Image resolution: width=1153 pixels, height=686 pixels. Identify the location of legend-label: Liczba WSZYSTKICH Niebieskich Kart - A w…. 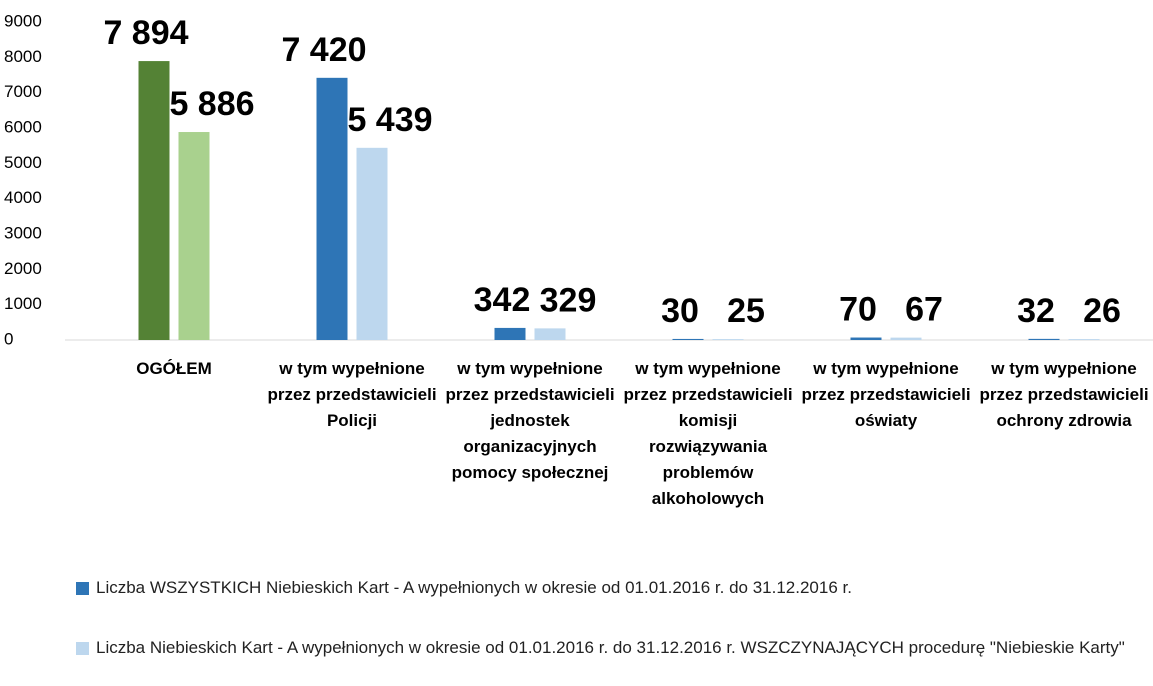
(474, 587).